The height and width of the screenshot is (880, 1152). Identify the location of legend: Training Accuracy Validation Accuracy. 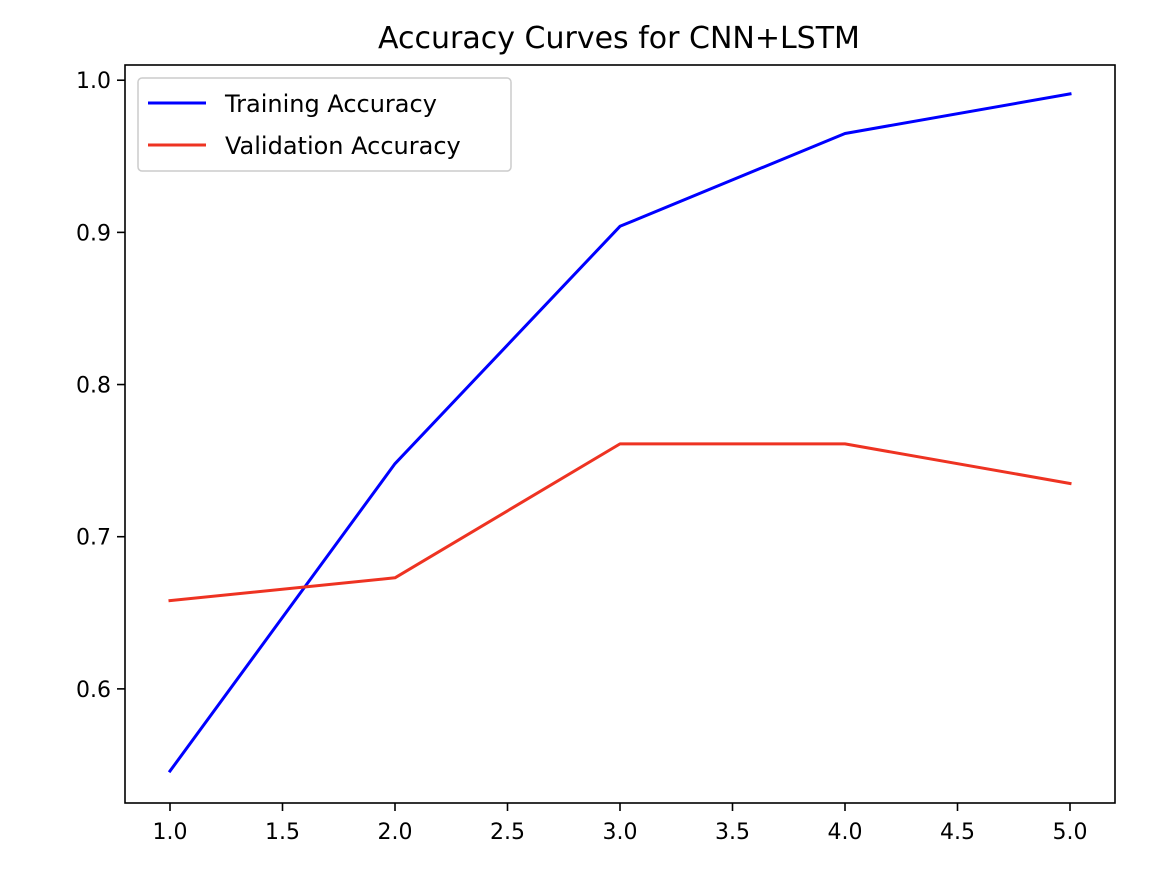
(324, 124).